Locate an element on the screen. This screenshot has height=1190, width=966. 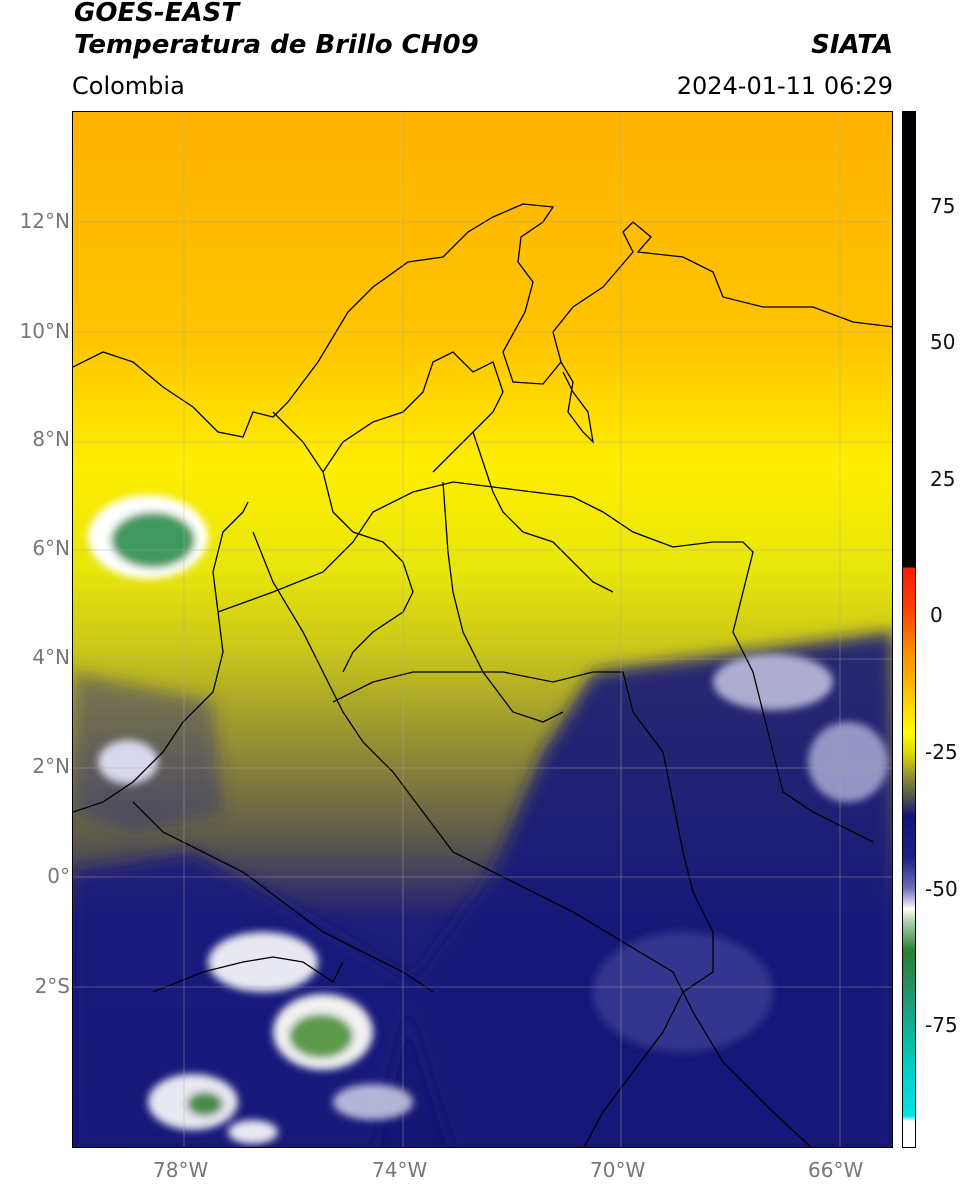
lat-label-8n: 8°N is located at coordinates (51, 439).